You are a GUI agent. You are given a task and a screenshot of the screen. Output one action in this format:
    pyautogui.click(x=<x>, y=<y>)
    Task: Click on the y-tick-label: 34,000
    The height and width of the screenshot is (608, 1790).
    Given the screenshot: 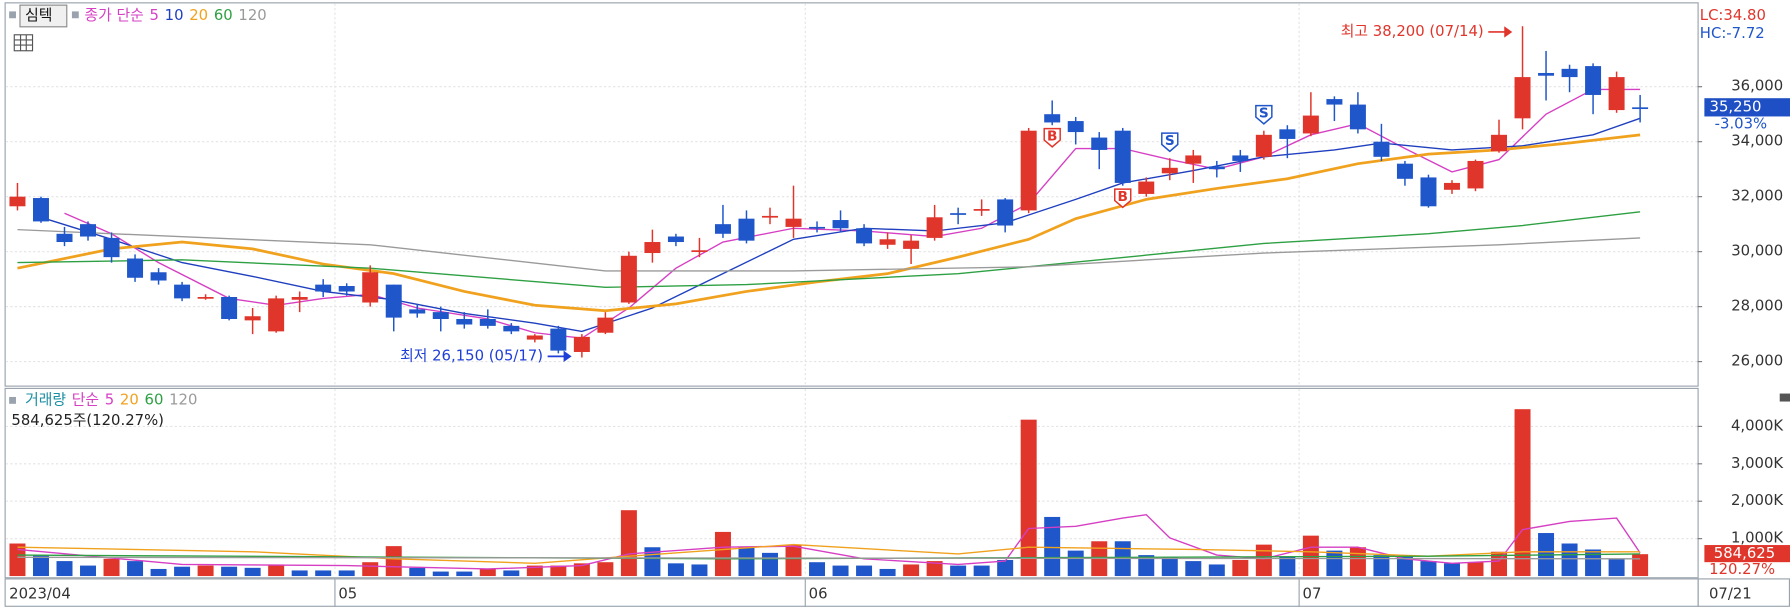 What is the action you would take?
    pyautogui.click(x=1757, y=141)
    